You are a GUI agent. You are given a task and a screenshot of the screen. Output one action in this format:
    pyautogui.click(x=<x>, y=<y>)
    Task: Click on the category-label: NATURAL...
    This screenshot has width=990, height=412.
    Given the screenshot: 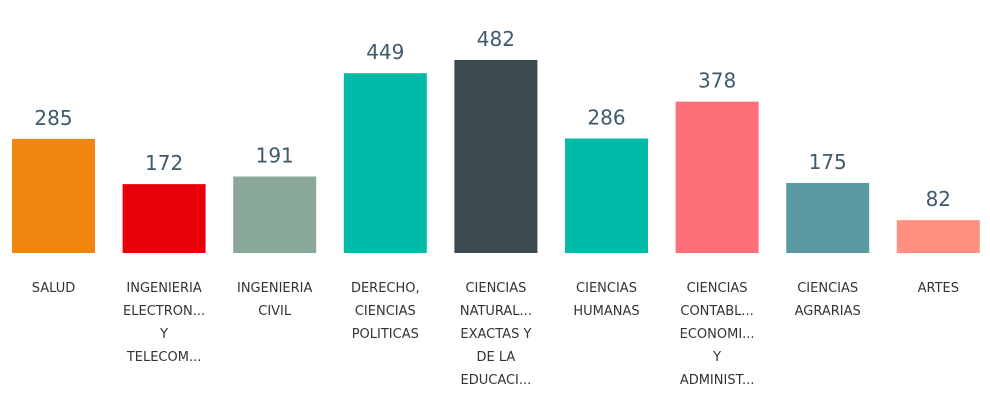 What is the action you would take?
    pyautogui.click(x=496, y=311)
    